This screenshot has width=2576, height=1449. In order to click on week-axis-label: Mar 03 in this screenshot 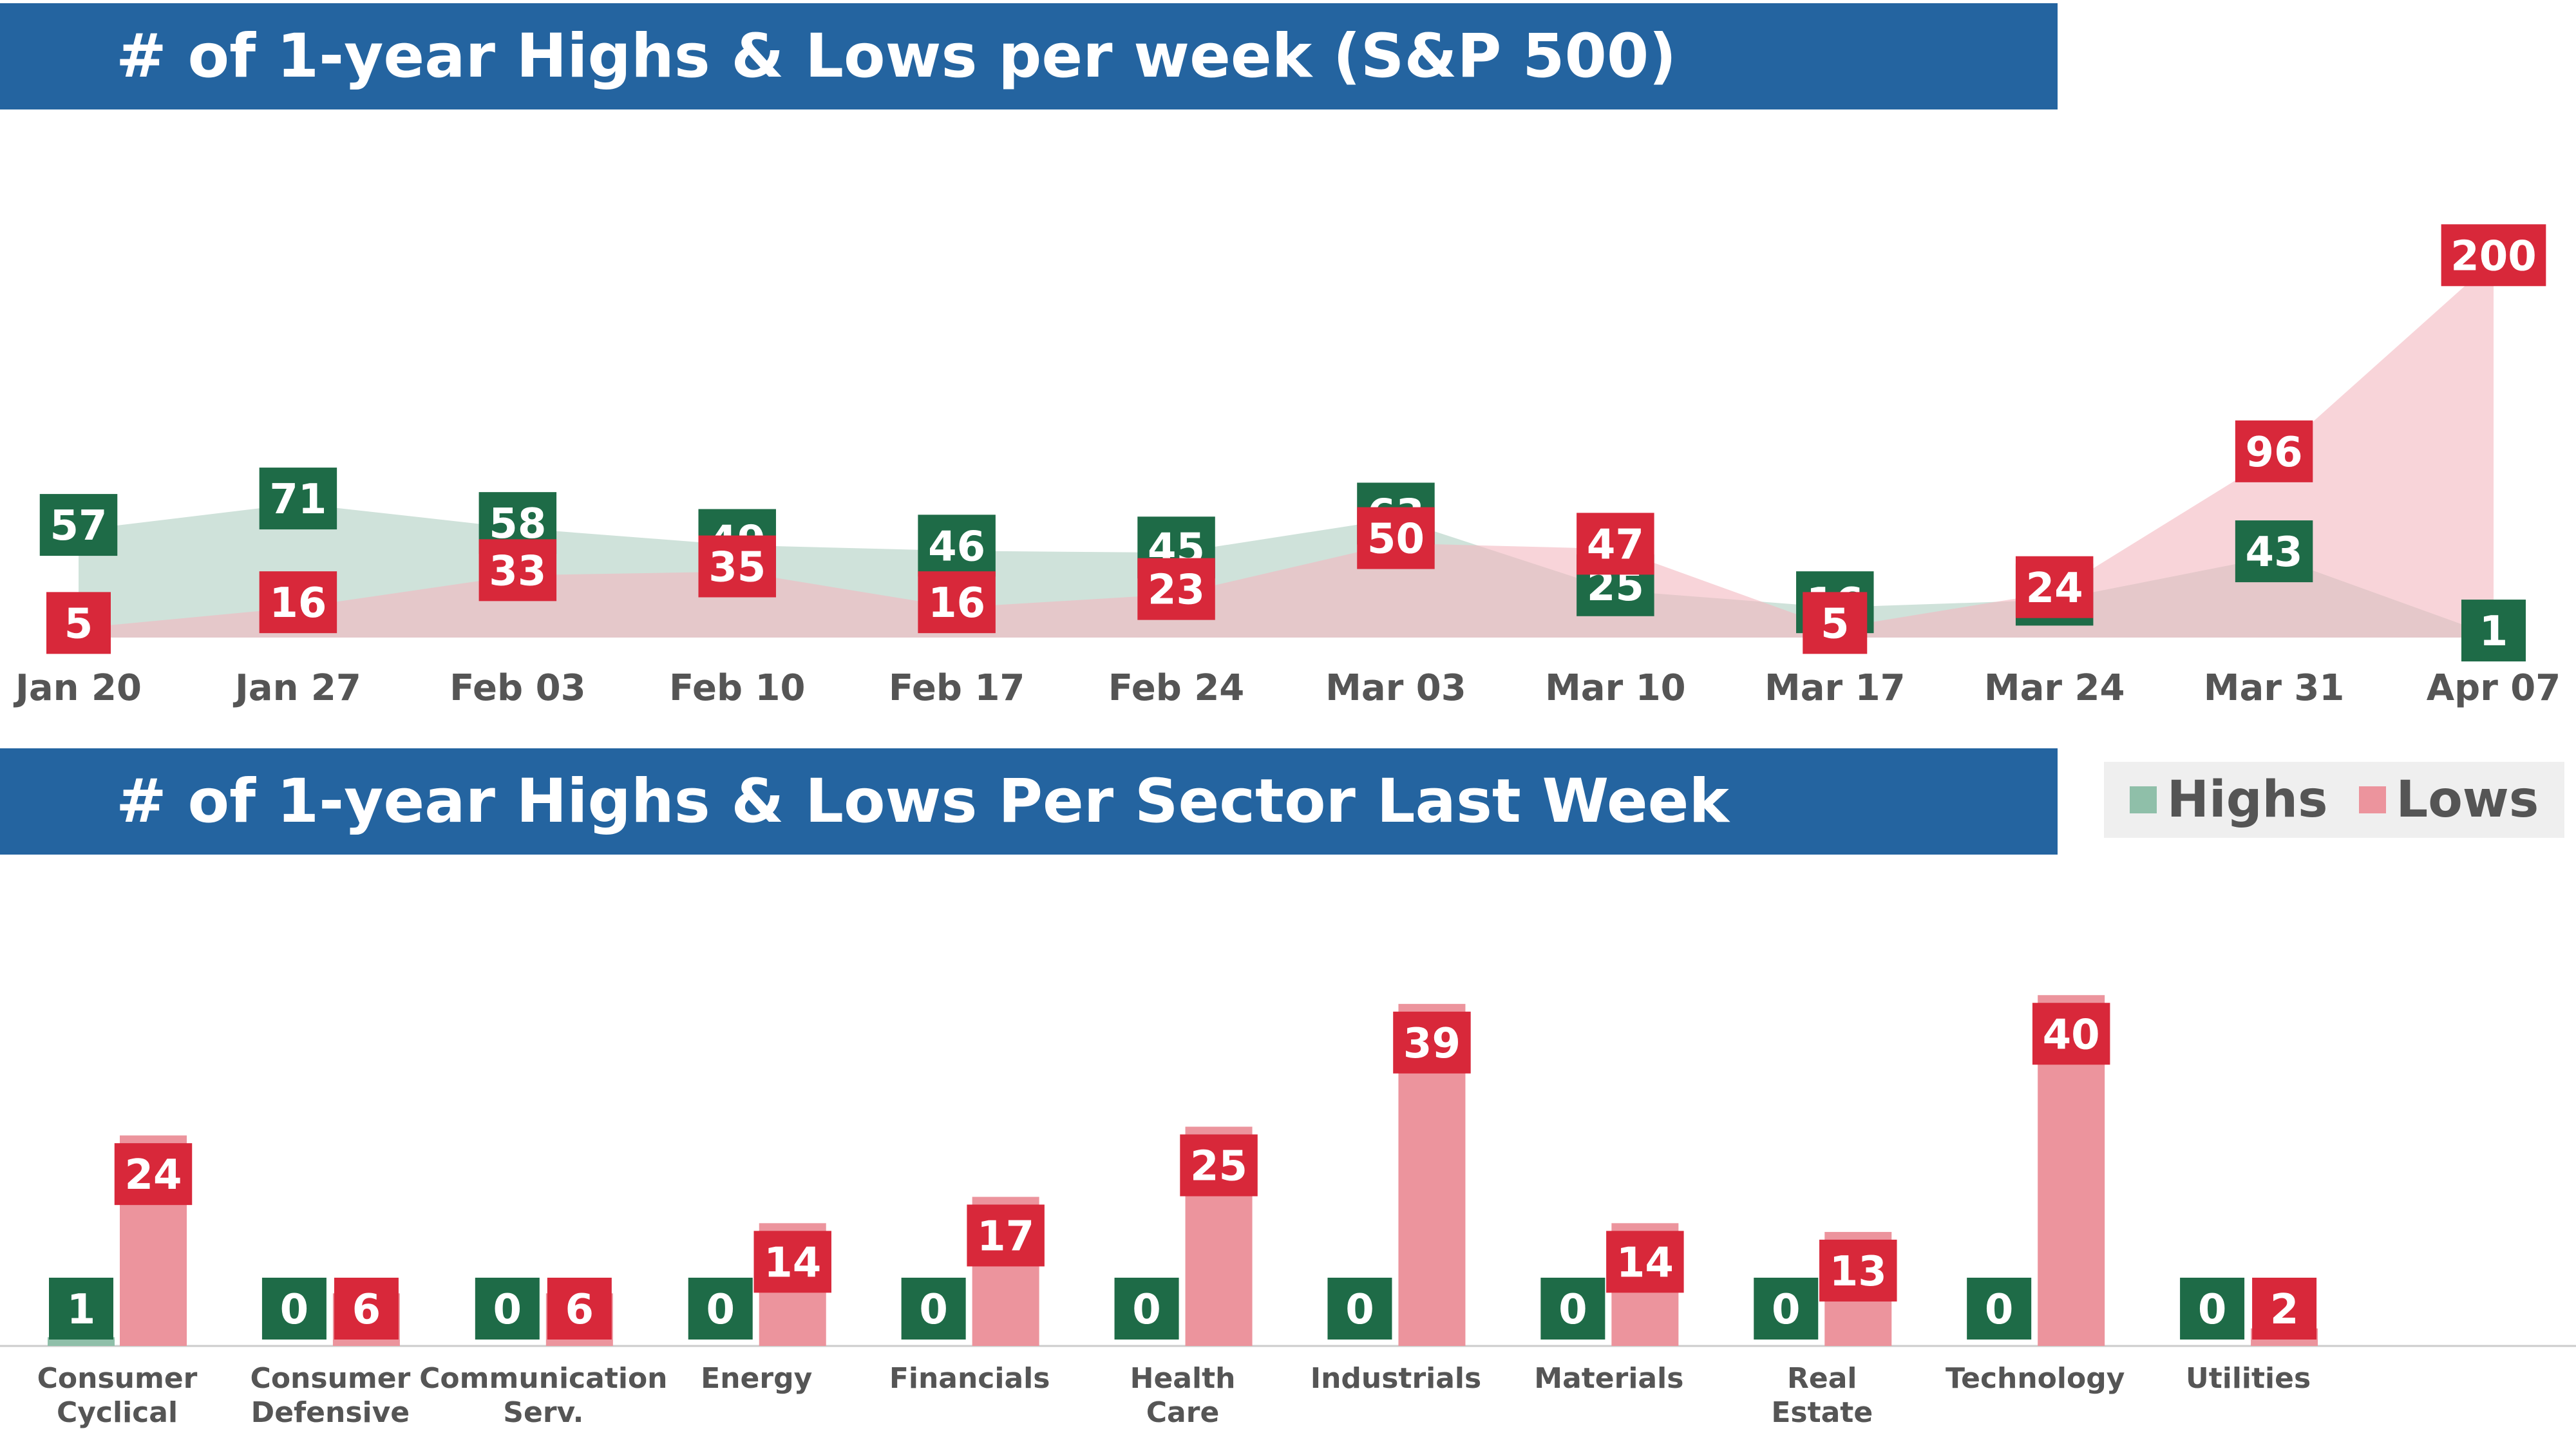, I will do `click(1395, 688)`.